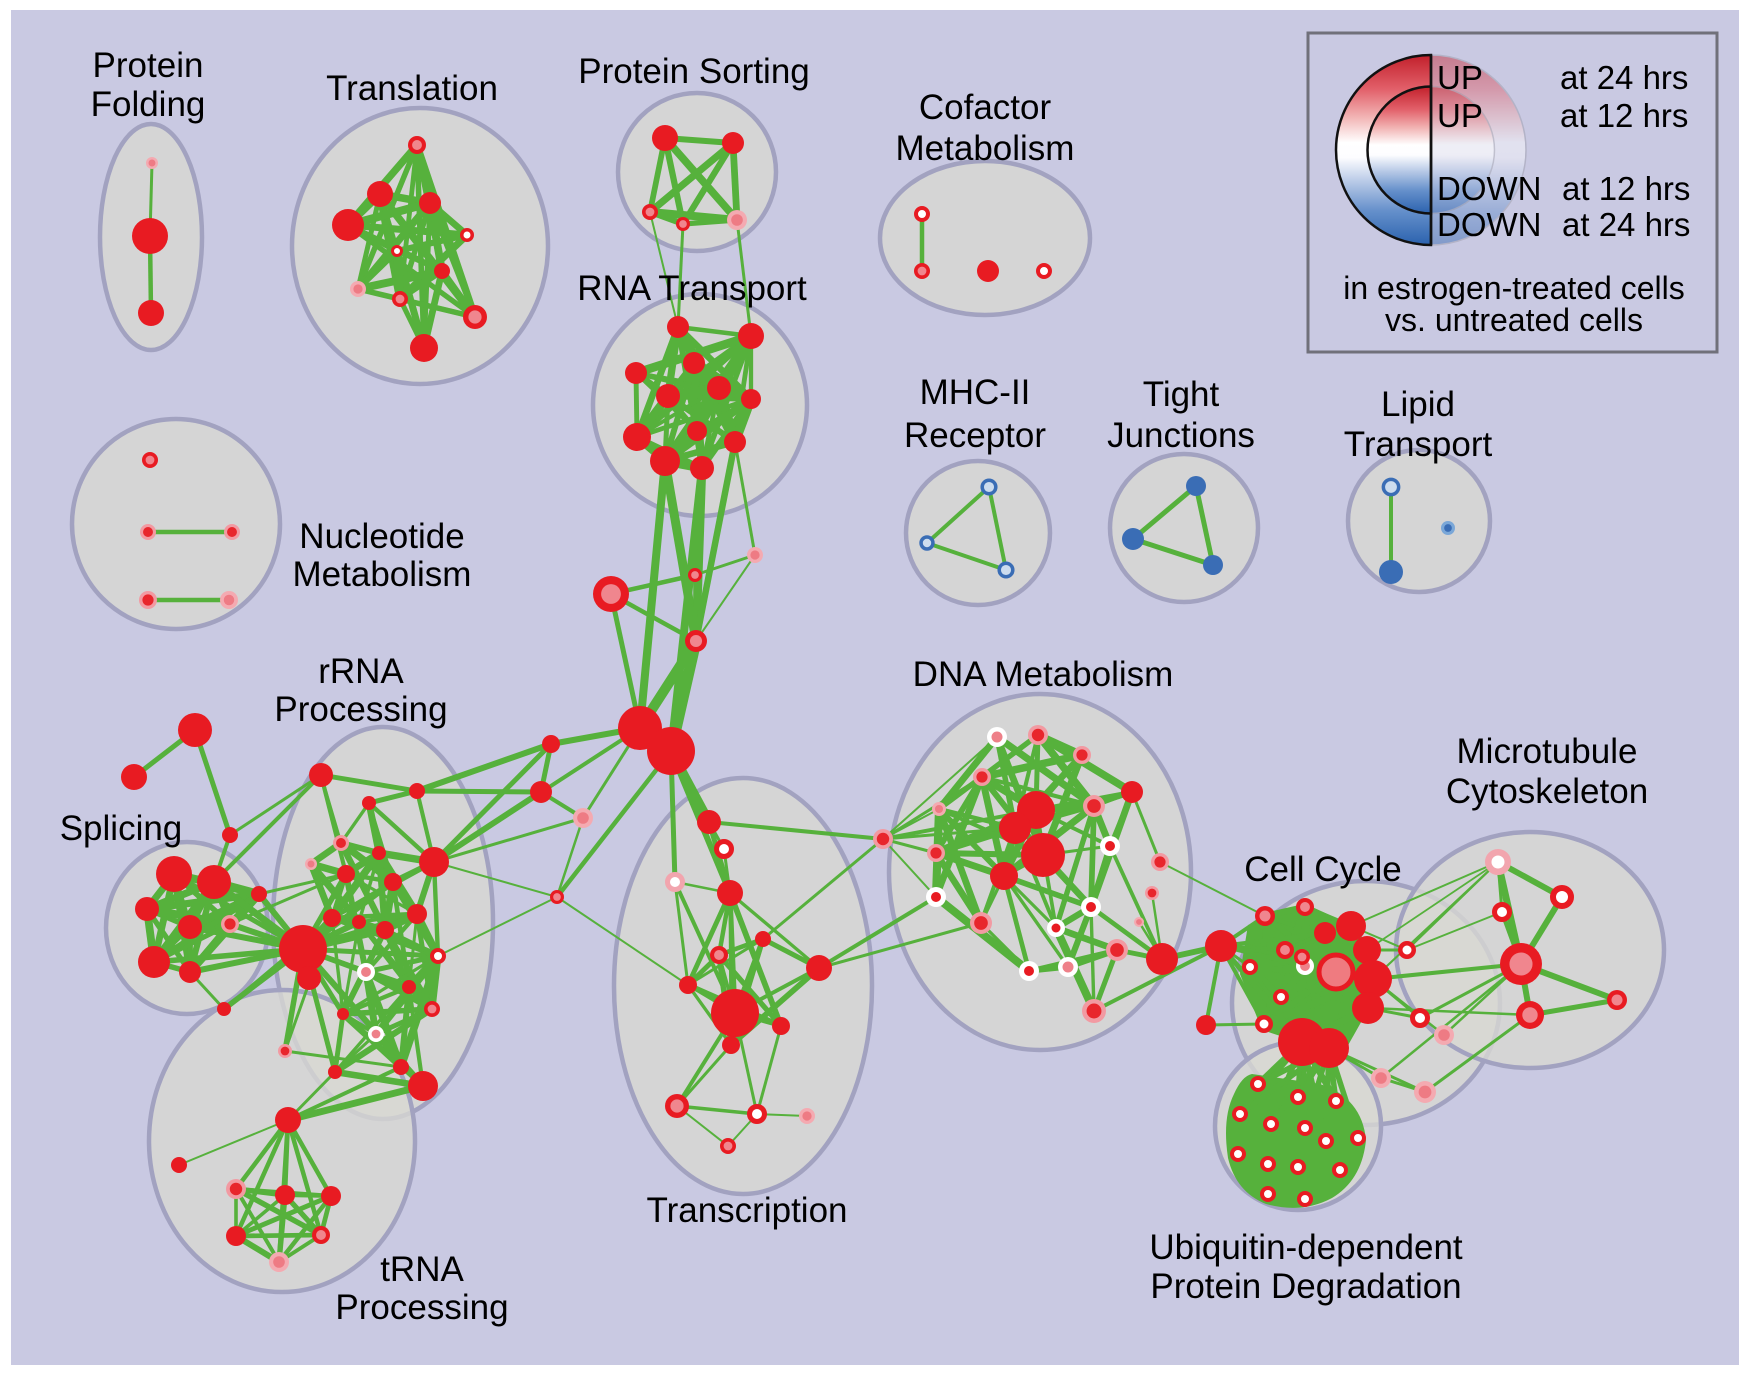  Describe the element at coordinates (975, 435) in the screenshot. I see `svg-text: Receptor` at that location.